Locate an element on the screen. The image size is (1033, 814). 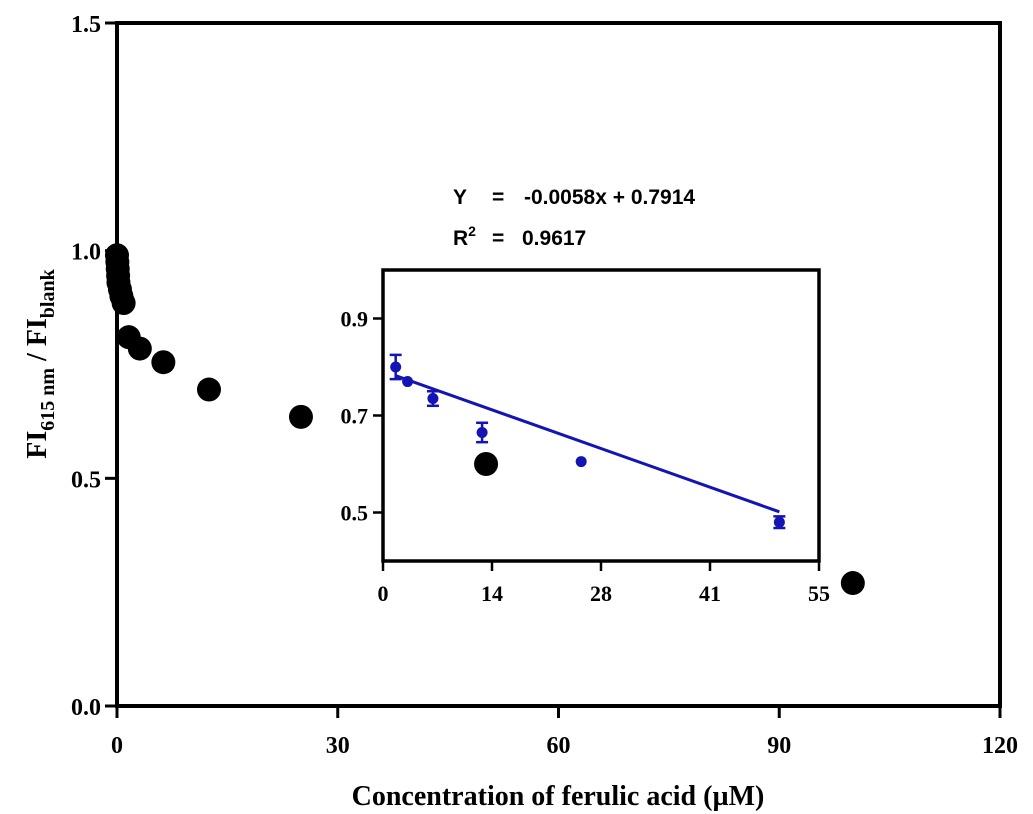
inset-data-points is located at coordinates (587, 441).